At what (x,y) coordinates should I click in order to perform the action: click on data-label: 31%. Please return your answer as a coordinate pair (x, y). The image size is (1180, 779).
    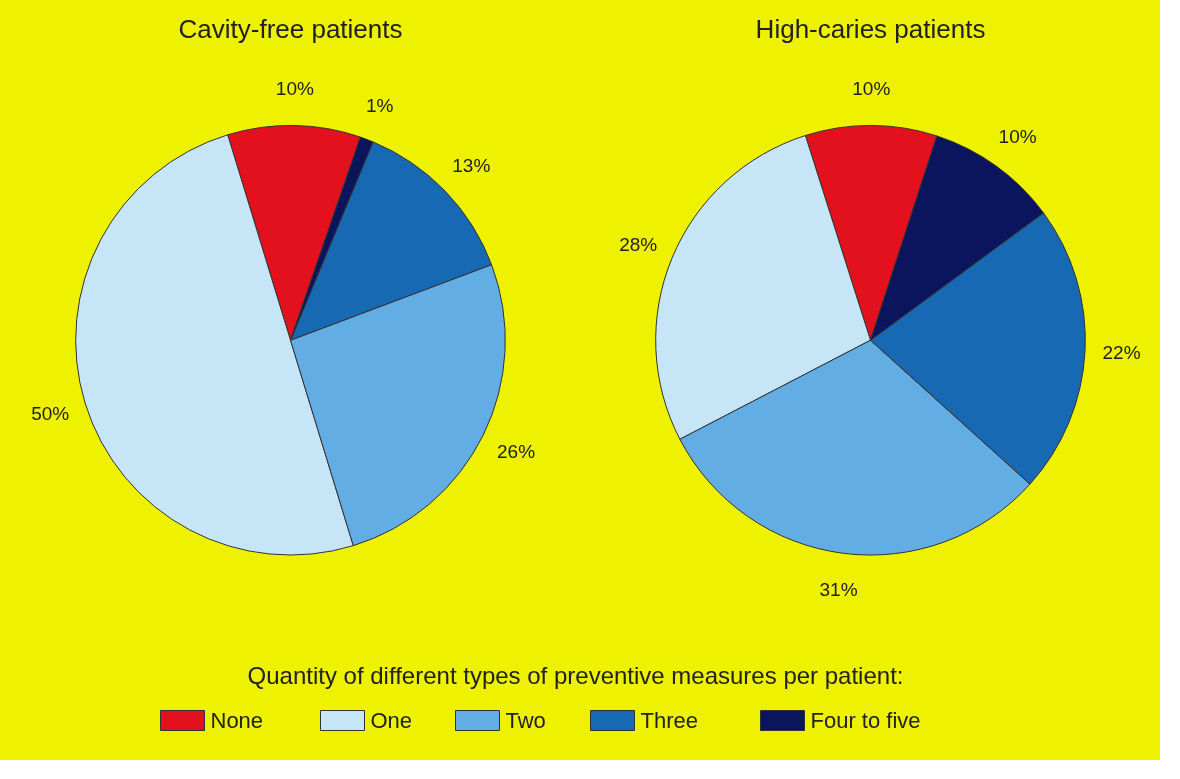
    Looking at the image, I should click on (838, 590).